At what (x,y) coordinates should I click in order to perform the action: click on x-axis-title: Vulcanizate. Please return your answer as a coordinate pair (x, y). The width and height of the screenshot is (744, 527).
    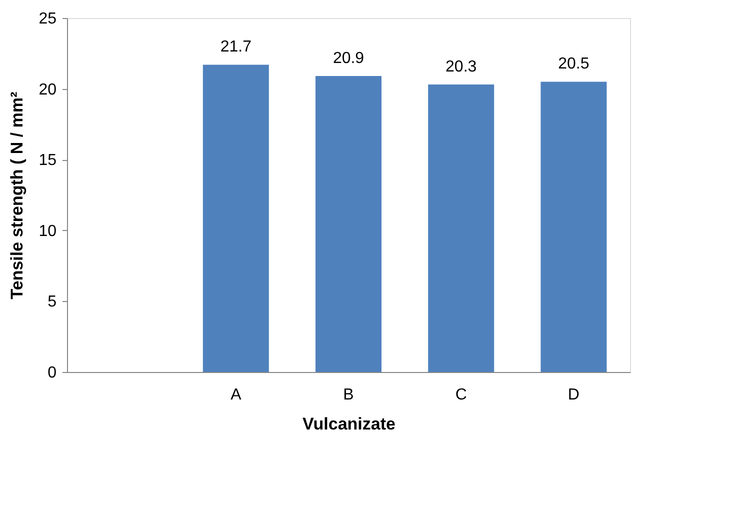
    Looking at the image, I should click on (349, 424).